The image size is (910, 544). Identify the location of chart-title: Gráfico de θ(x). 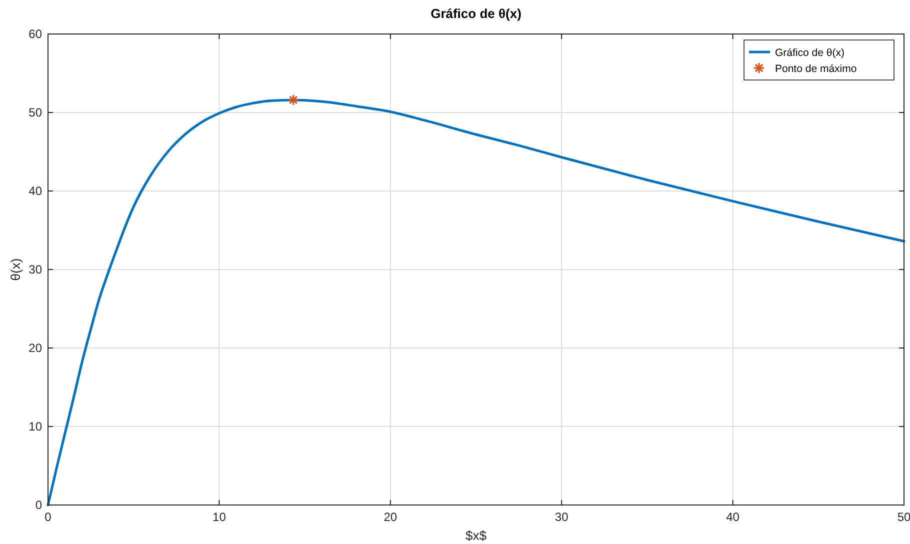
(476, 13).